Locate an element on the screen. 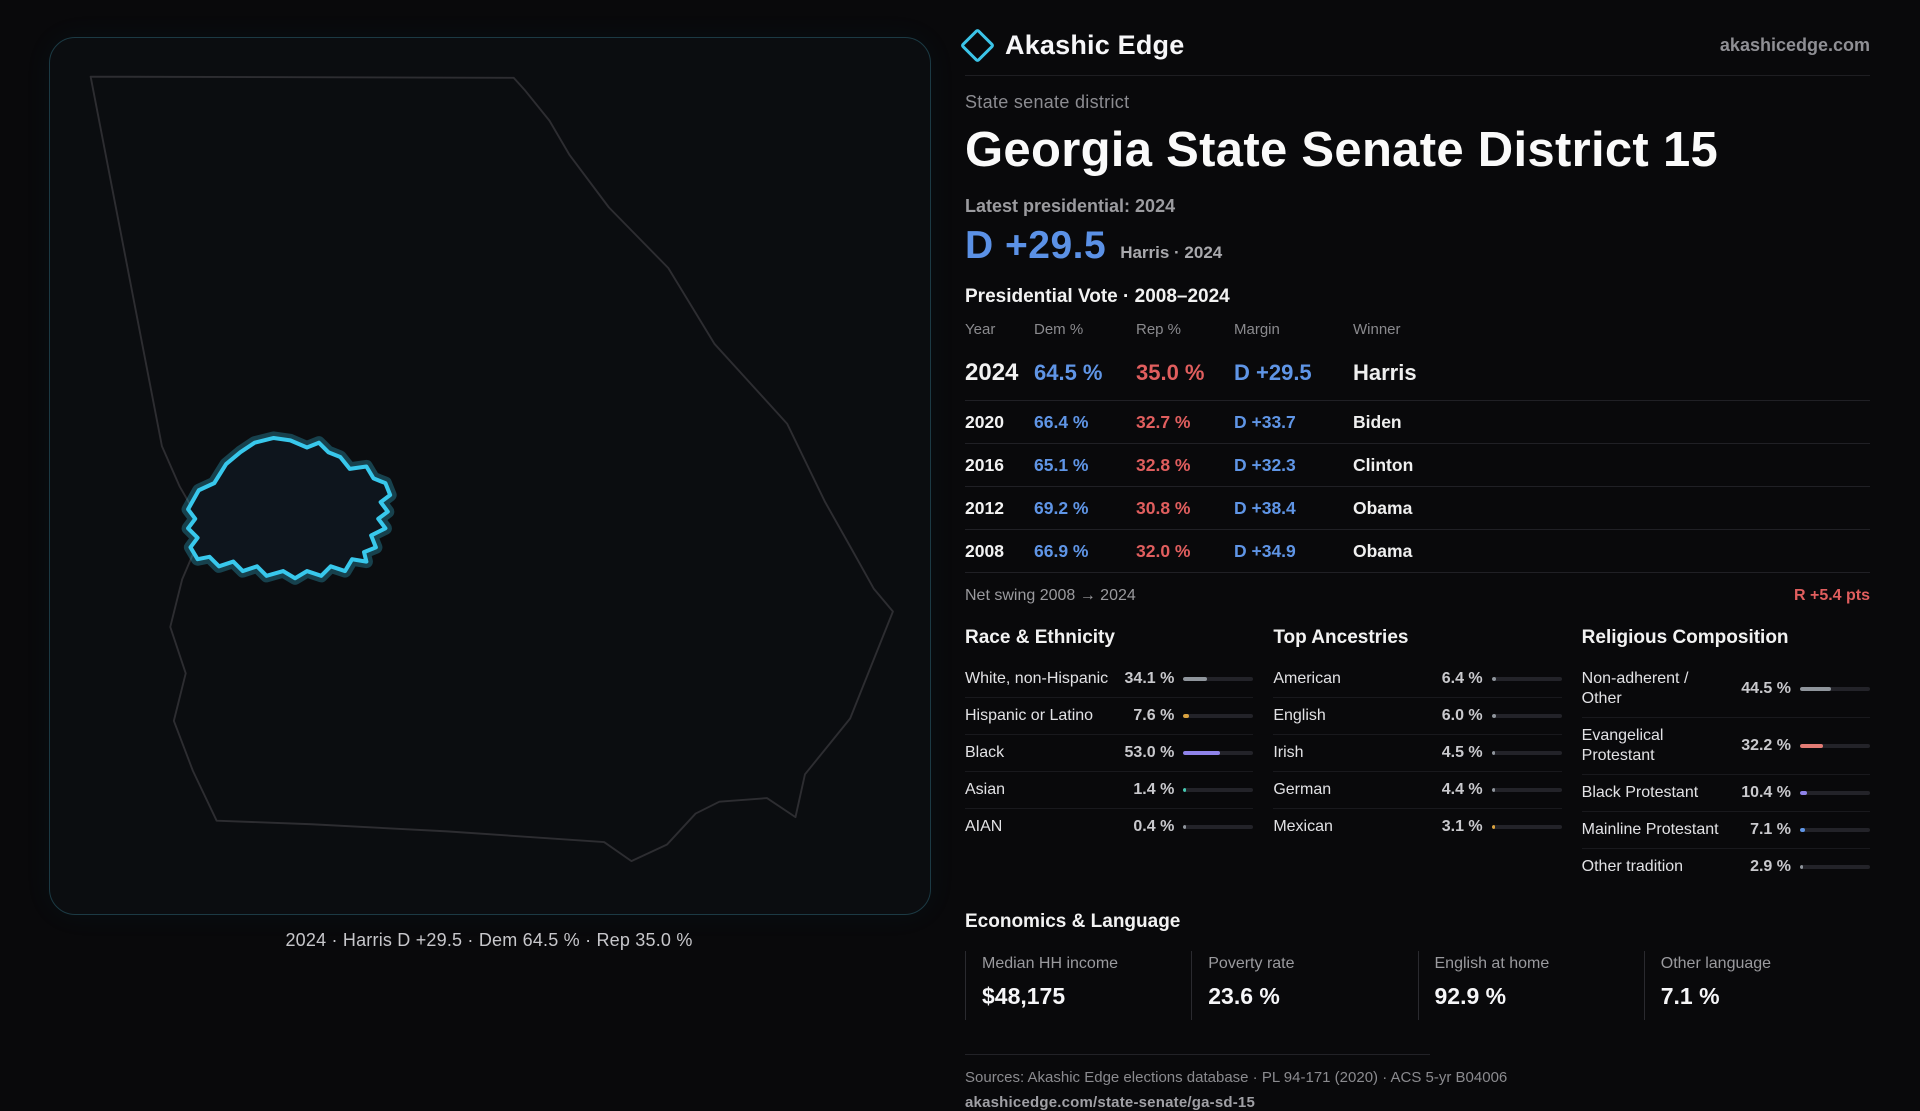 This screenshot has height=1111, width=1920. demo-label: Hispanic or Latino is located at coordinates (1029, 715).